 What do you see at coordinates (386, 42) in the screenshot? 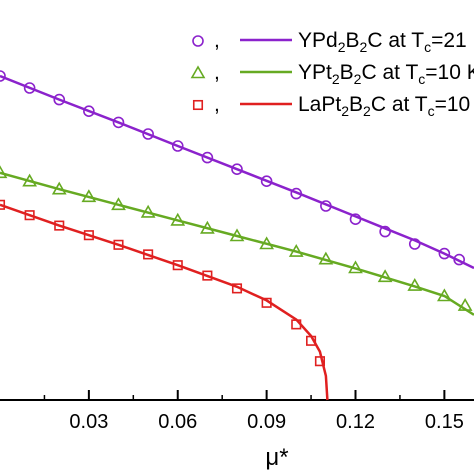
I see `legend-label: YPd2B2C at Tc=21 K` at bounding box center [386, 42].